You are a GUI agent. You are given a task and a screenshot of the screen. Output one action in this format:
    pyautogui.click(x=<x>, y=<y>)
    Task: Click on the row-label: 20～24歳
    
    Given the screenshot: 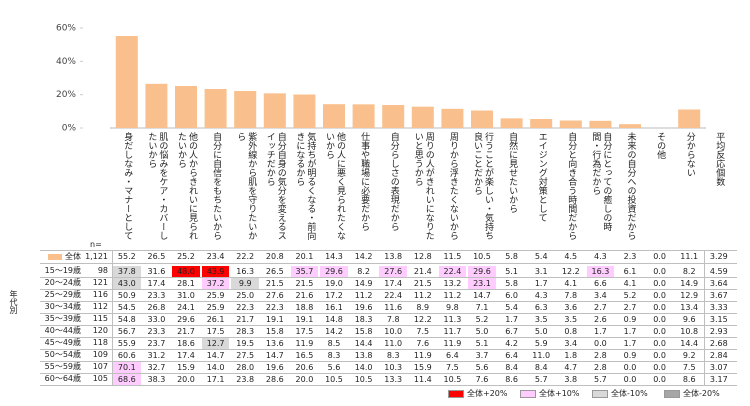 What is the action you would take?
    pyautogui.click(x=62, y=282)
    